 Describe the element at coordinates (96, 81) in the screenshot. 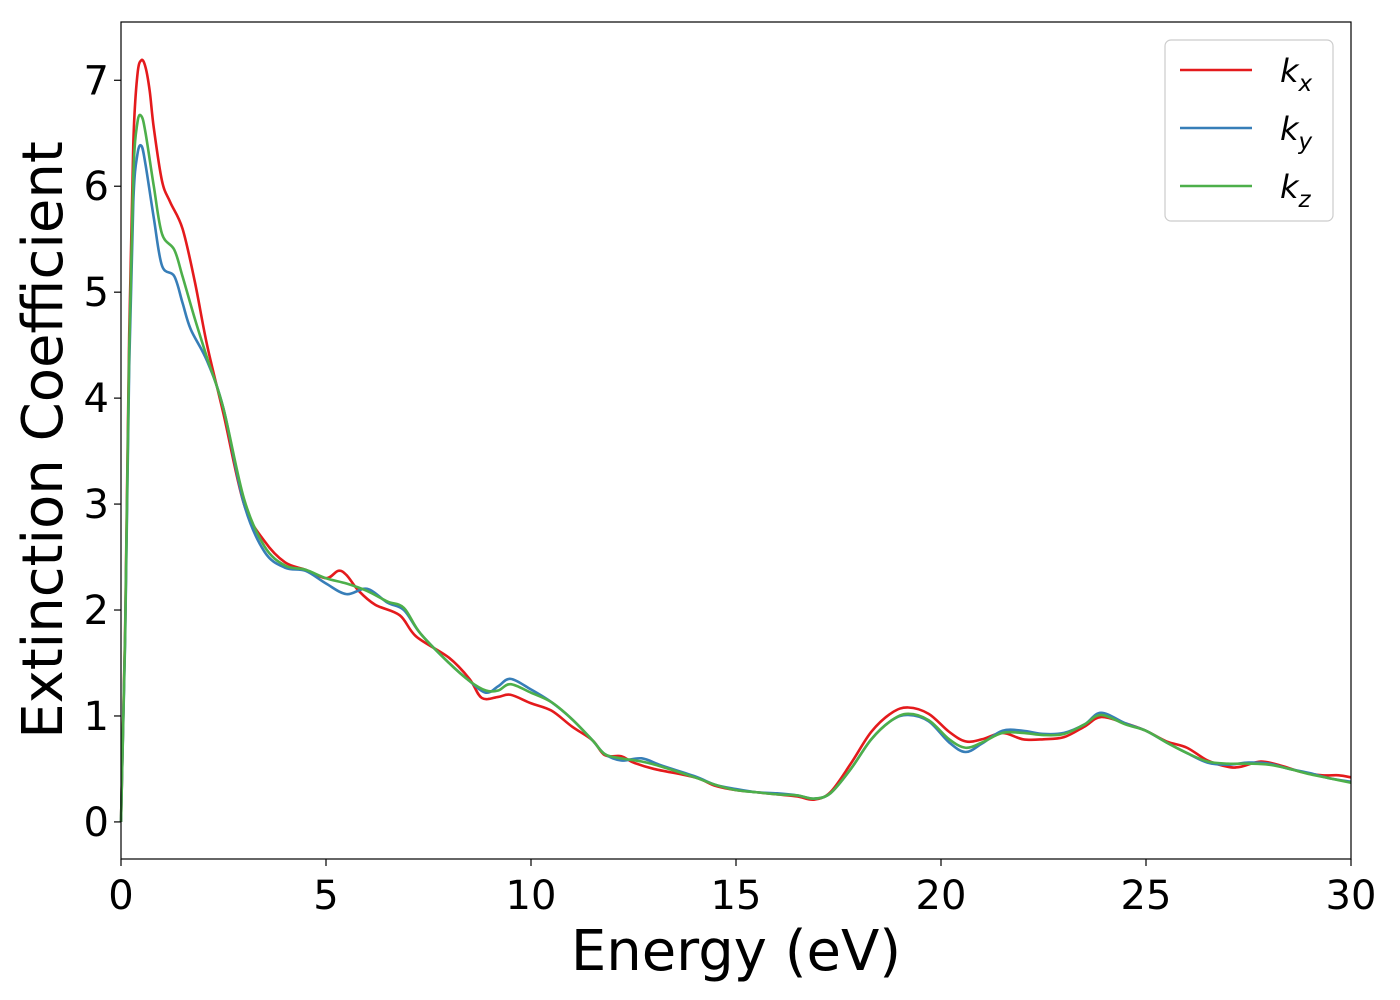

I see `y-tick-label: 7` at that location.